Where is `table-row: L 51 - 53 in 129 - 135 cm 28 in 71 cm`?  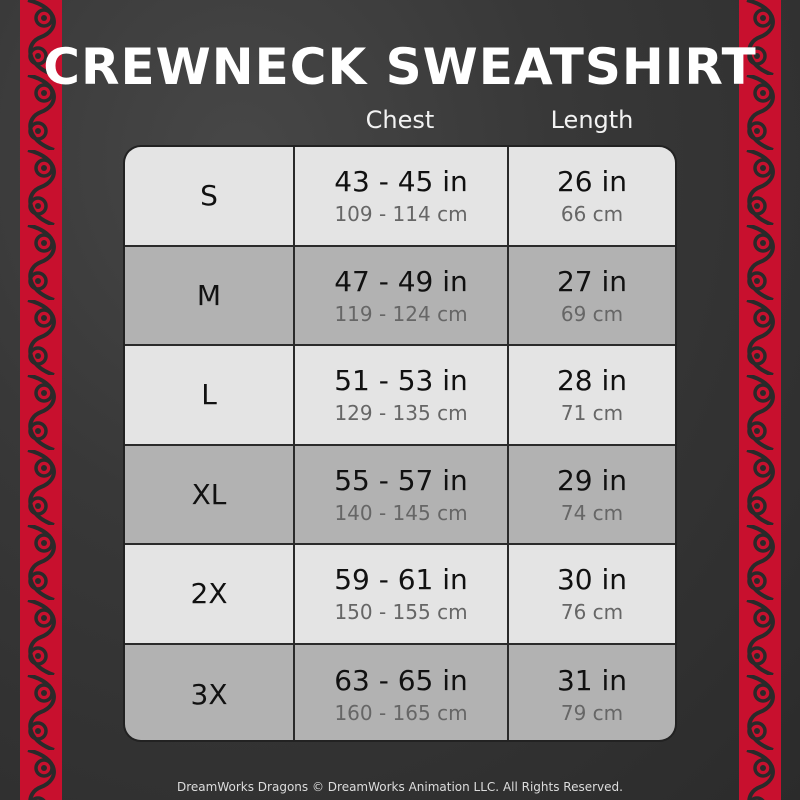 table-row: L 51 - 53 in 129 - 135 cm 28 in 71 cm is located at coordinates (400, 396).